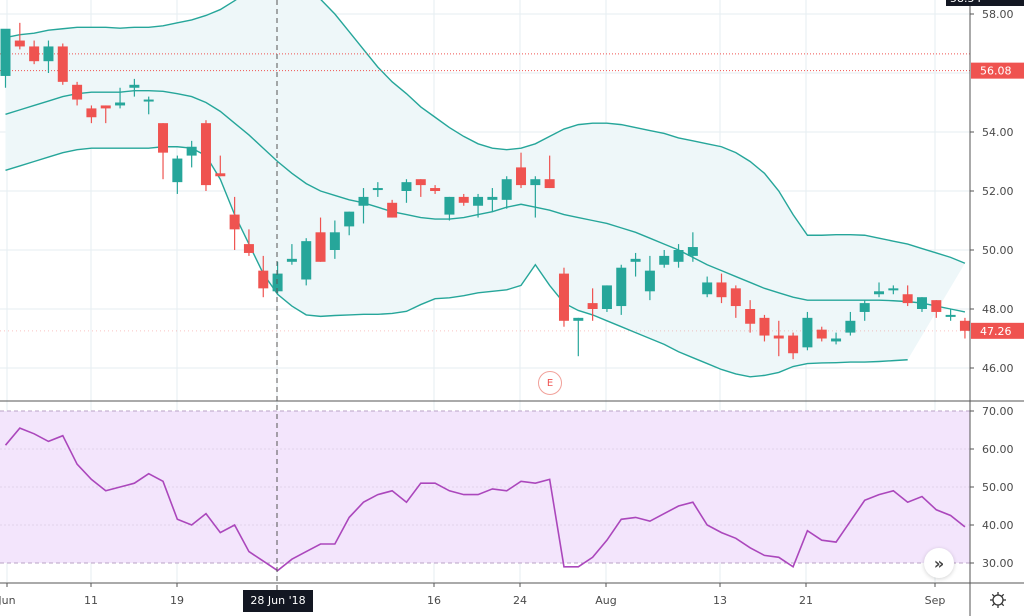 The image size is (1024, 616). I want to click on time-tick-label: Sep, so click(935, 600).